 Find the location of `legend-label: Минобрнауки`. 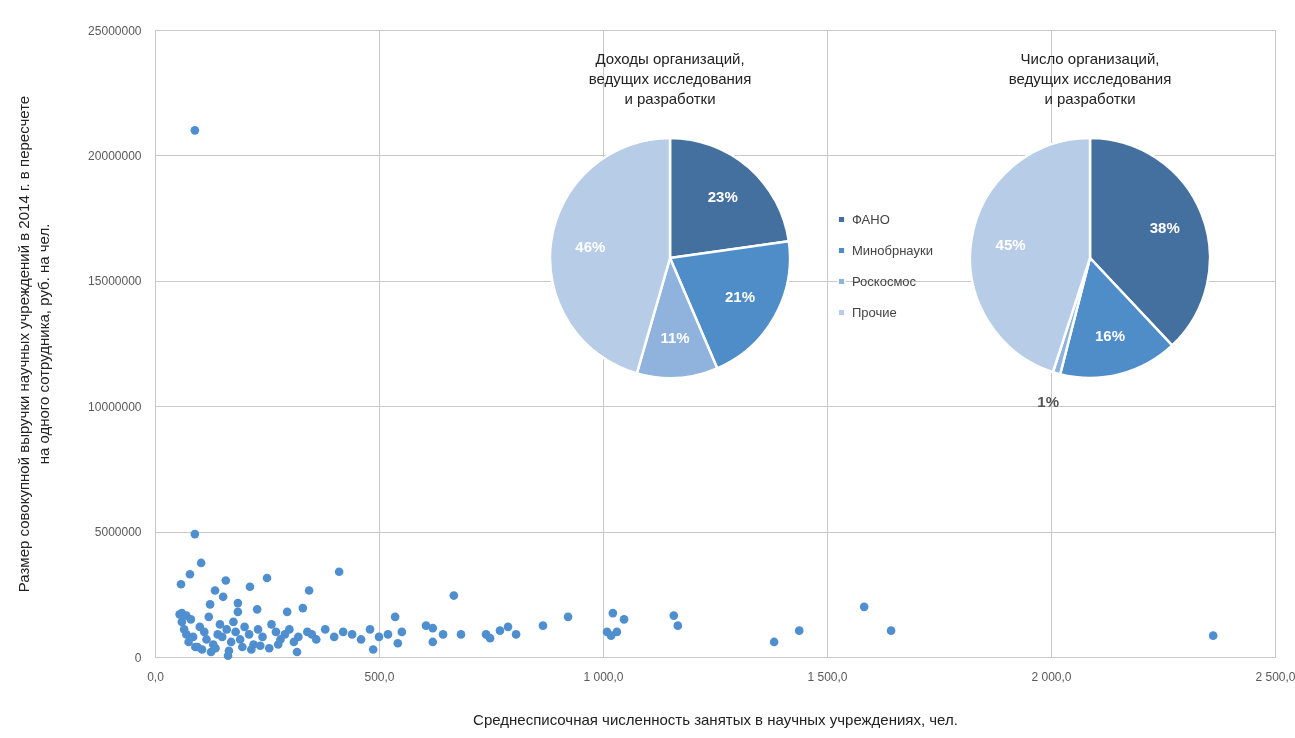

legend-label: Минобрнауки is located at coordinates (892, 250).